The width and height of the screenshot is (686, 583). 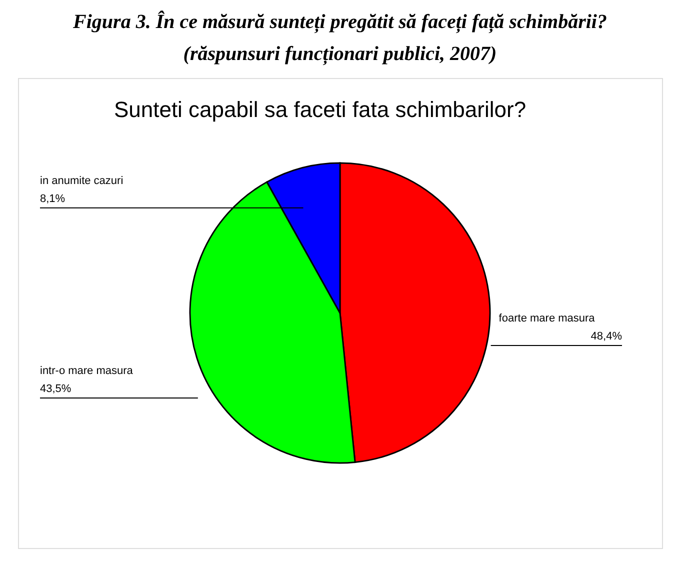 I want to click on text: Sunteti capabil sa faceti fata schimbarilor?, so click(x=320, y=109).